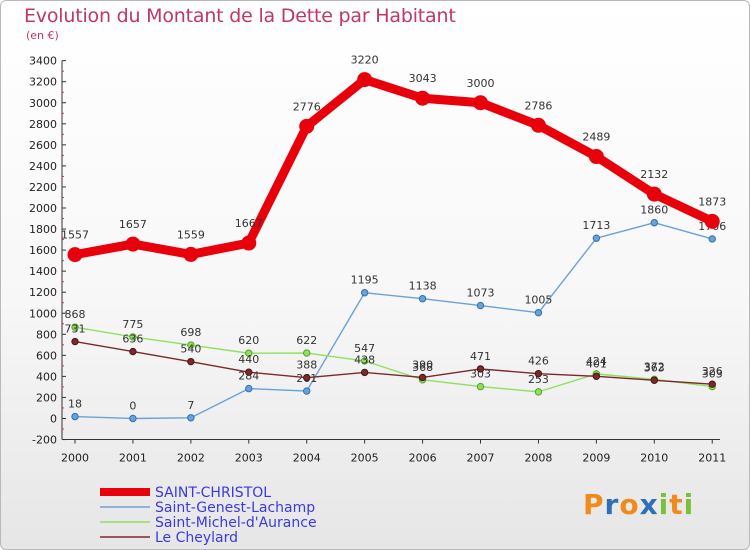 This screenshot has height=550, width=750. Describe the element at coordinates (44, 440) in the screenshot. I see `y-tick-label: -200` at that location.